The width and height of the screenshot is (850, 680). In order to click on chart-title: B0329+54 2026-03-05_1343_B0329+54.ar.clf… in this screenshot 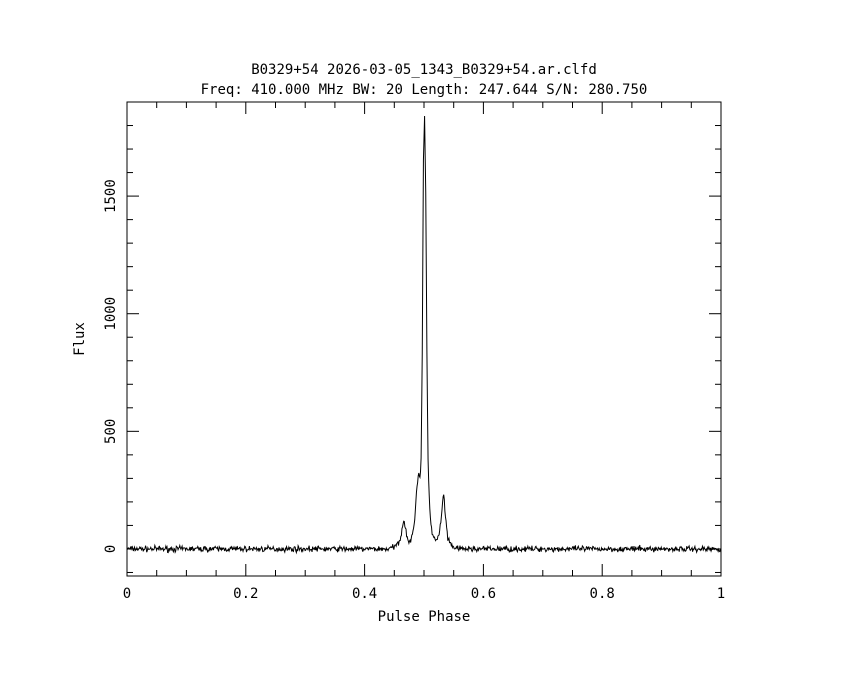, I will do `click(424, 70)`.